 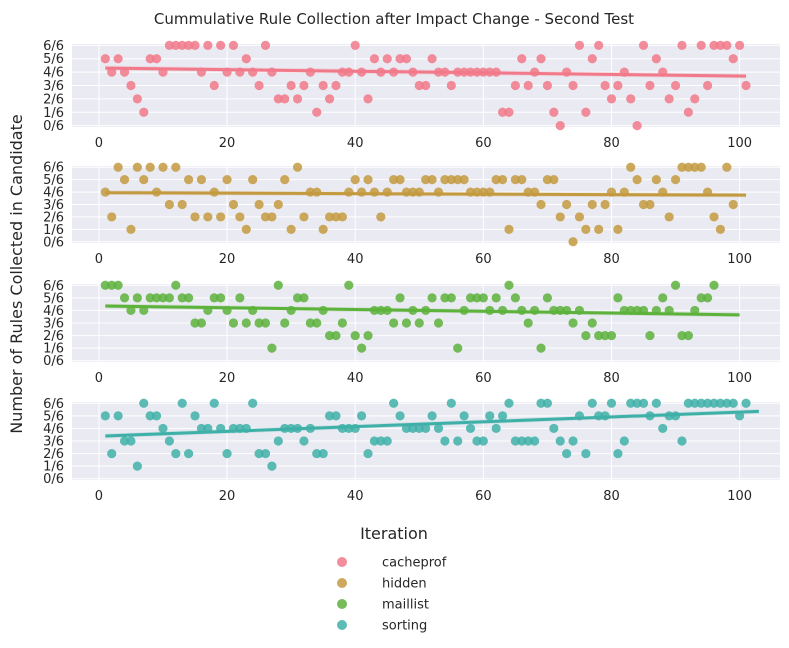 I want to click on y-tick-label: 4/6, so click(x=53, y=73).